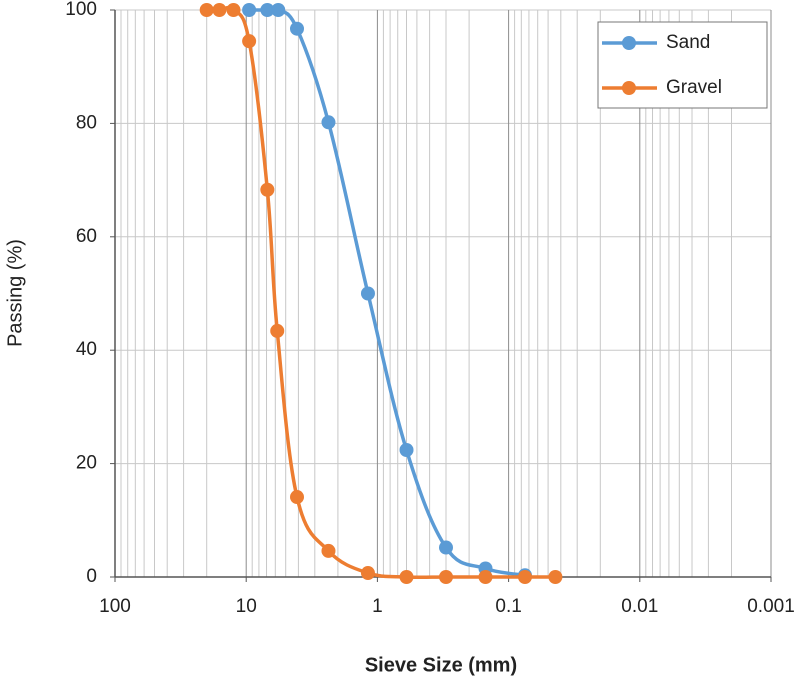  What do you see at coordinates (688, 42) in the screenshot?
I see `legend-label: Sand` at bounding box center [688, 42].